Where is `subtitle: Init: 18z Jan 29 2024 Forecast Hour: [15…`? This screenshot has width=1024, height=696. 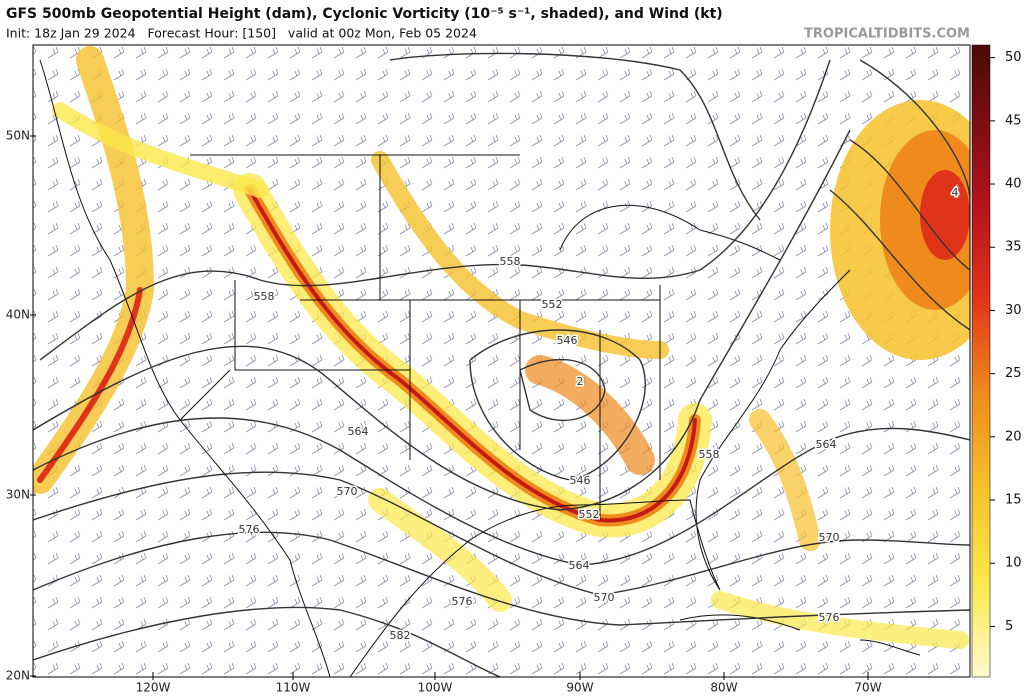 subtitle: Init: 18z Jan 29 2024 Forecast Hour: [15… is located at coordinates (241, 33).